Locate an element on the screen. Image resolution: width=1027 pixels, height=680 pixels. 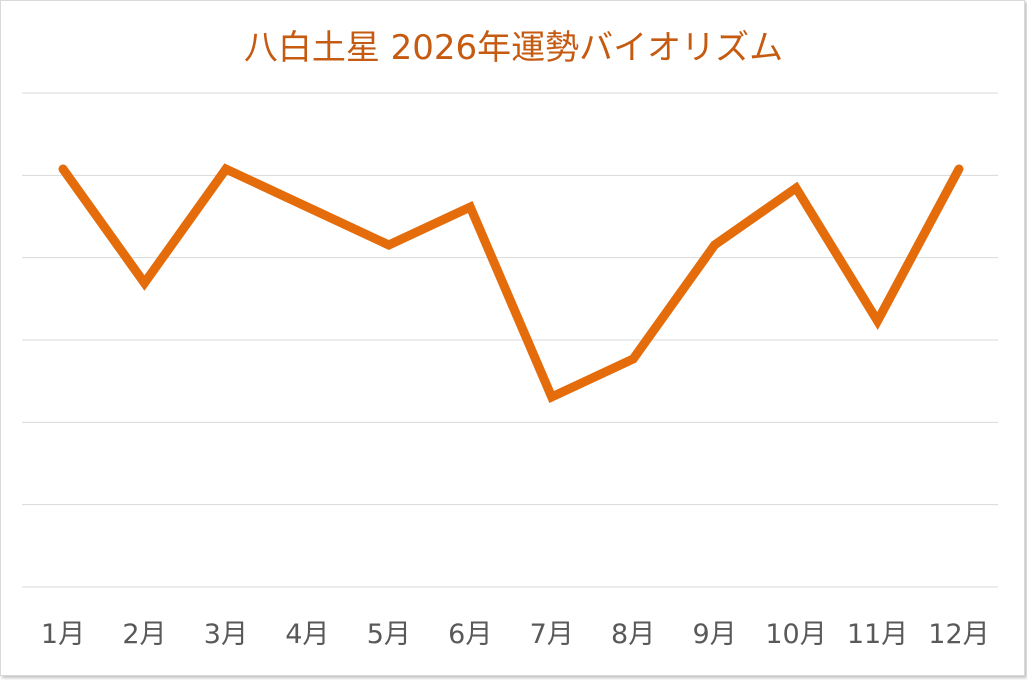
x-tick-label: 8月 is located at coordinates (633, 634).